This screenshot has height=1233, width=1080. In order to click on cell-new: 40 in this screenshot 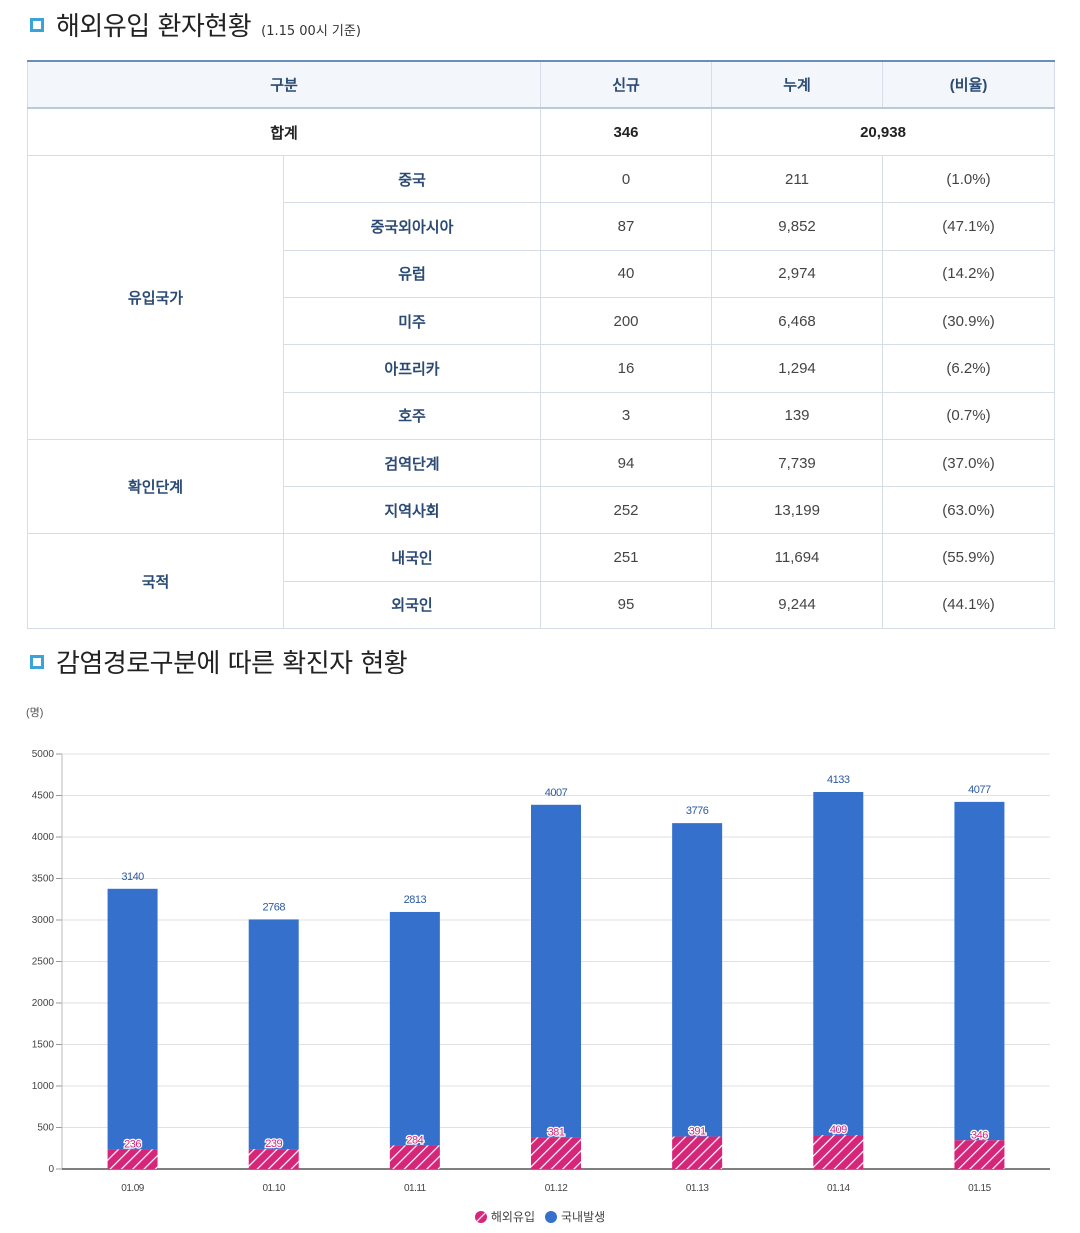, I will do `click(626, 273)`.